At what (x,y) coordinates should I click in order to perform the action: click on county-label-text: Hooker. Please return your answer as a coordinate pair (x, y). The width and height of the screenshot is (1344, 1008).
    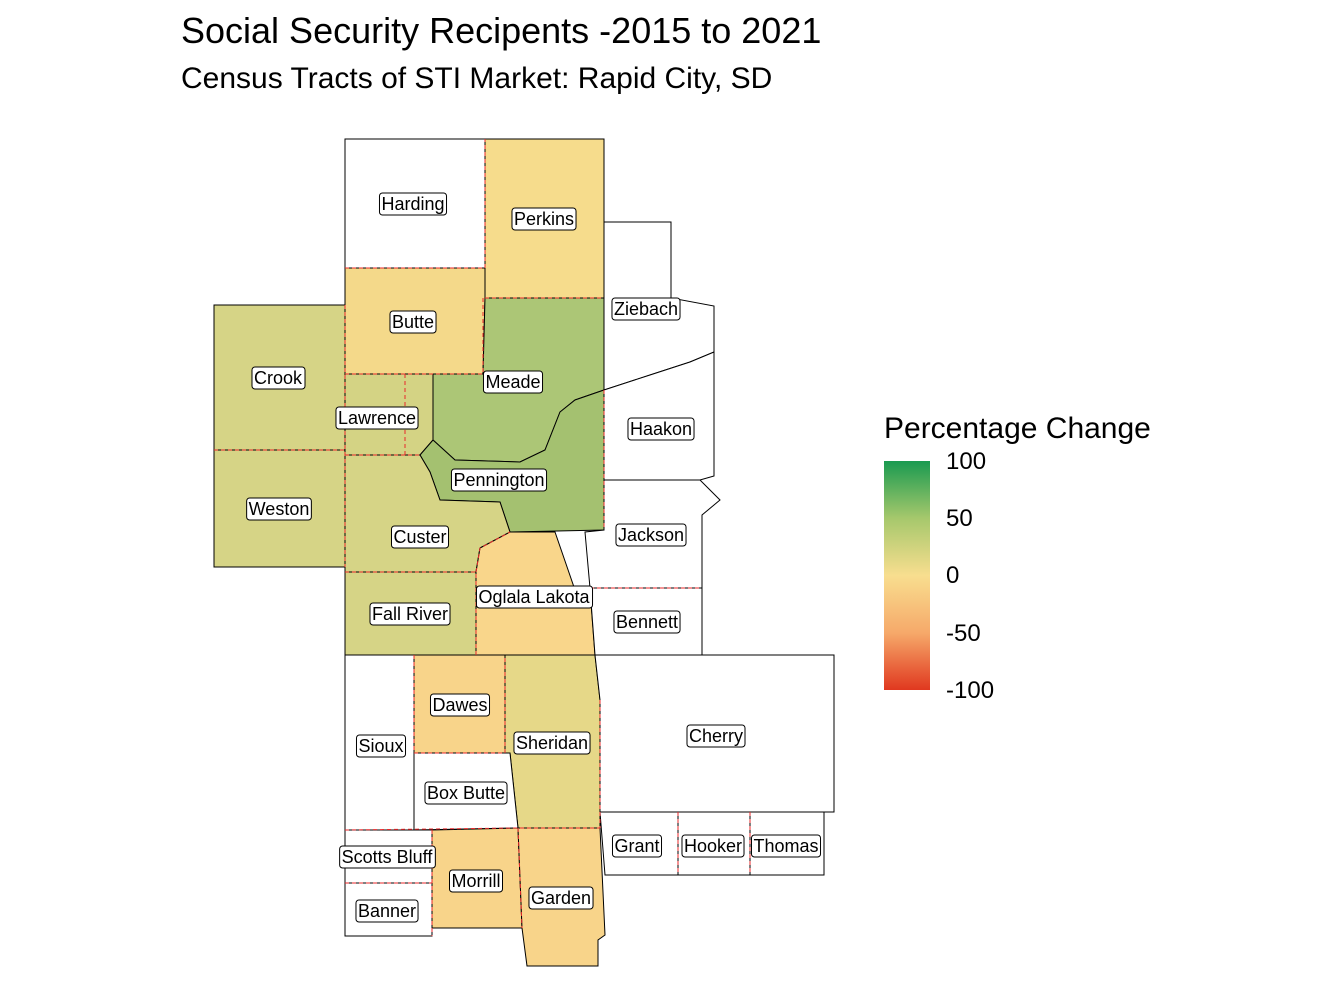
    Looking at the image, I should click on (713, 846).